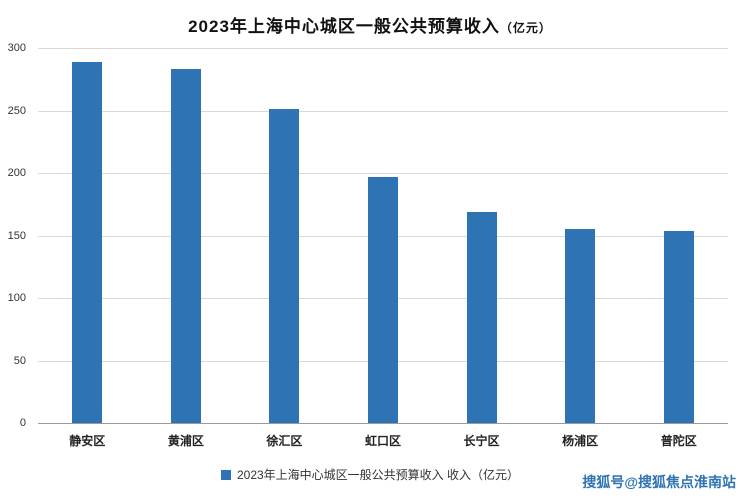 The image size is (740, 497). Describe the element at coordinates (16, 48) in the screenshot. I see `y-tick-label: 300` at that location.